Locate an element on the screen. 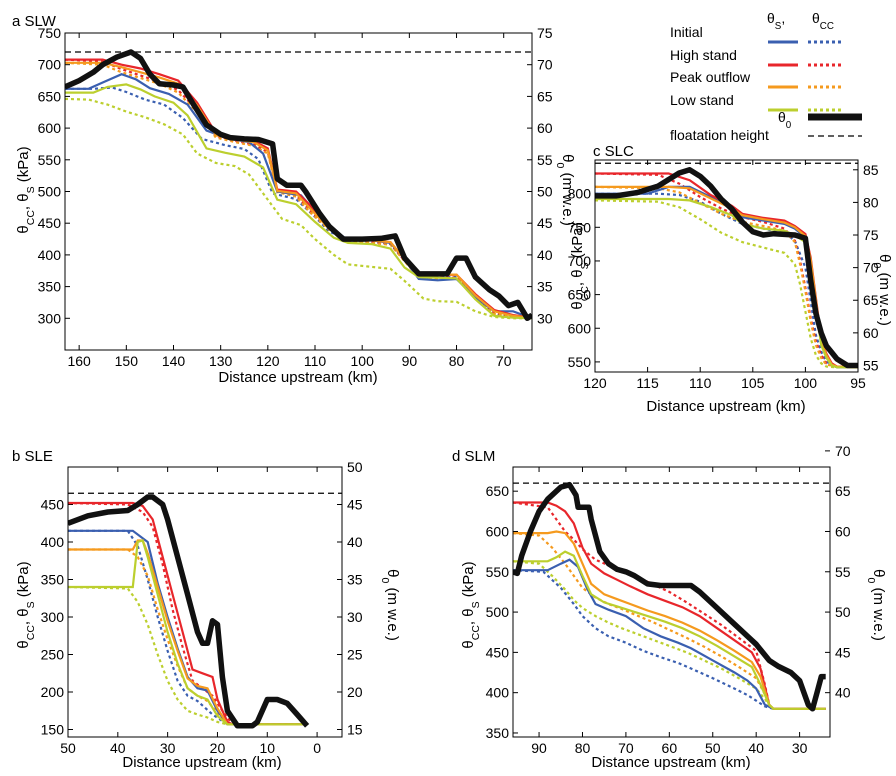 The width and height of the screenshot is (896, 776). panel-d-theta0-line is located at coordinates (669, 596).